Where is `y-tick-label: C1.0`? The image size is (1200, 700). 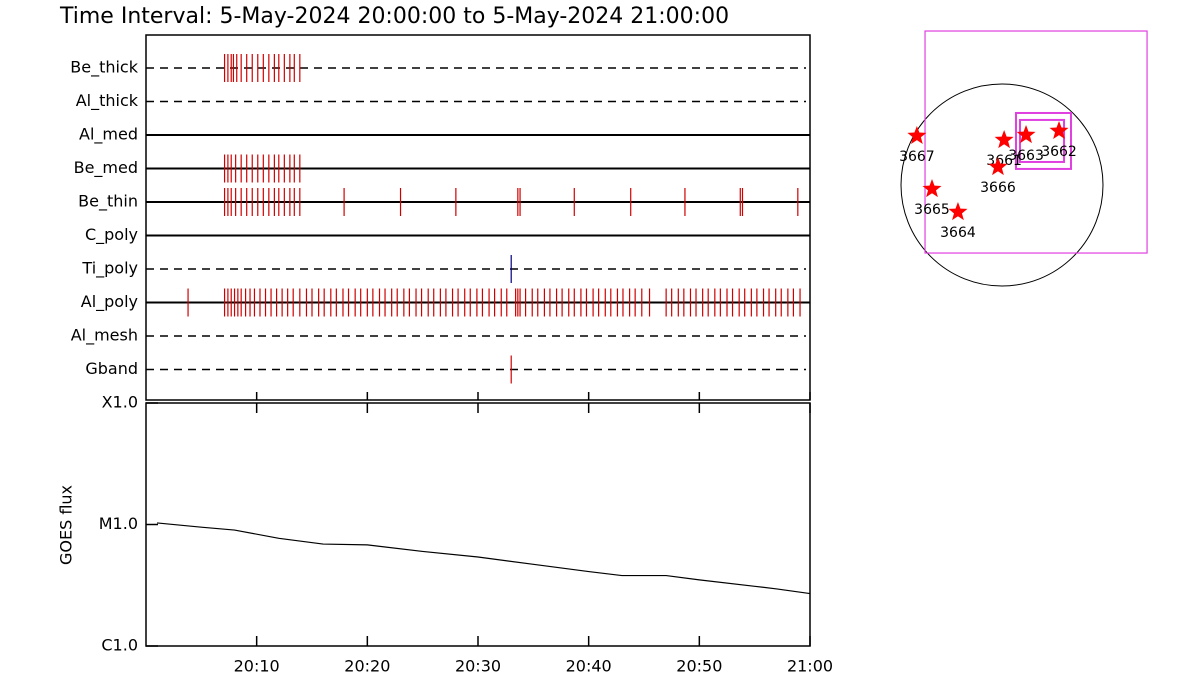
y-tick-label: C1.0 is located at coordinates (119, 645).